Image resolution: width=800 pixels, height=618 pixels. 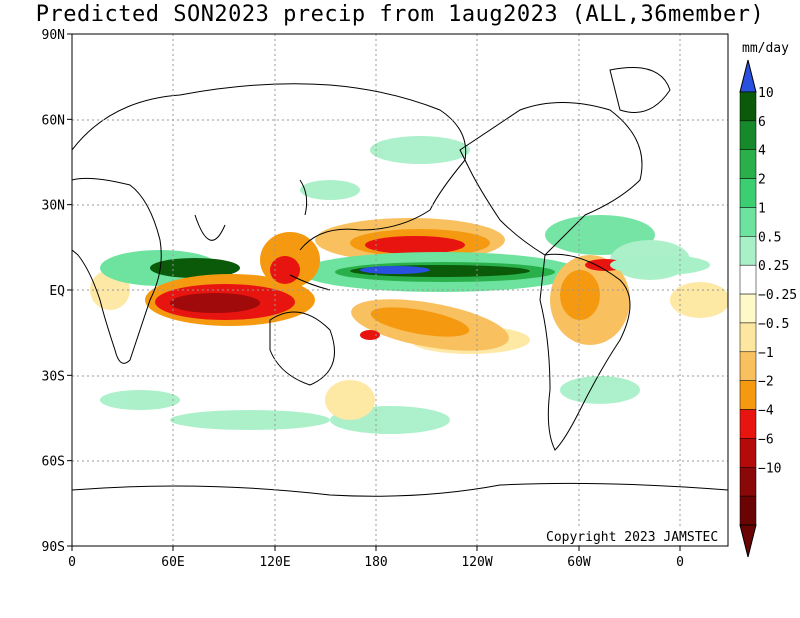 I want to click on lon-tick-label: 120E, so click(x=274, y=562).